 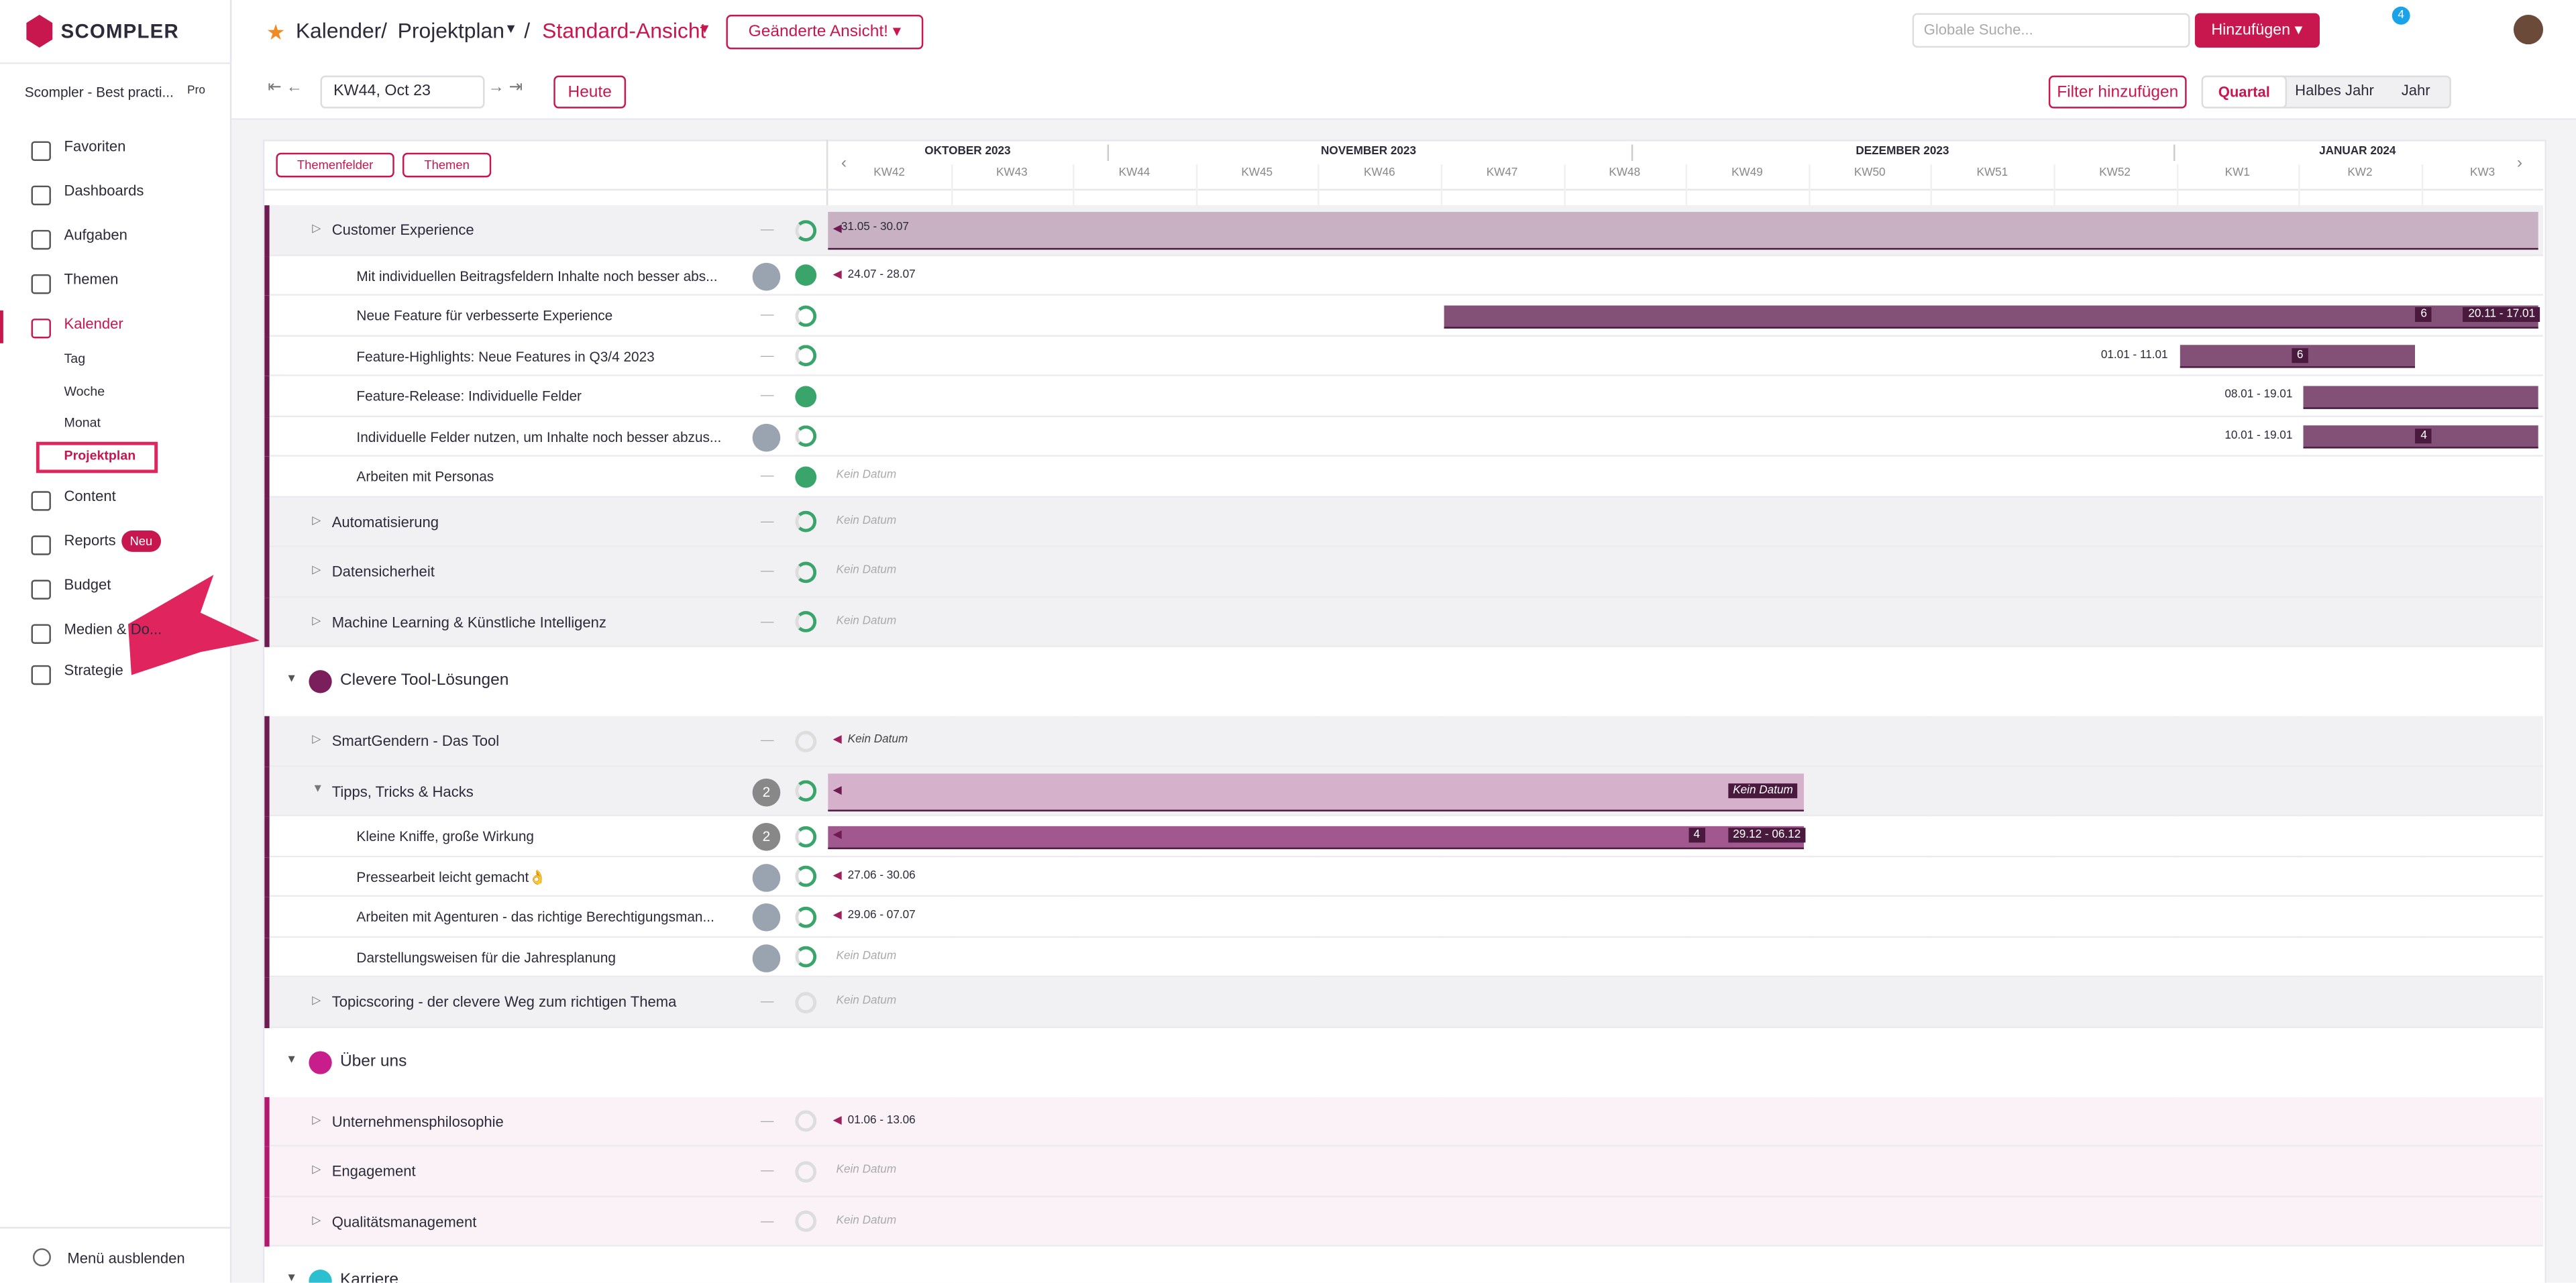 I want to click on row-label: Qualitätsmanagement, so click(x=404, y=1222).